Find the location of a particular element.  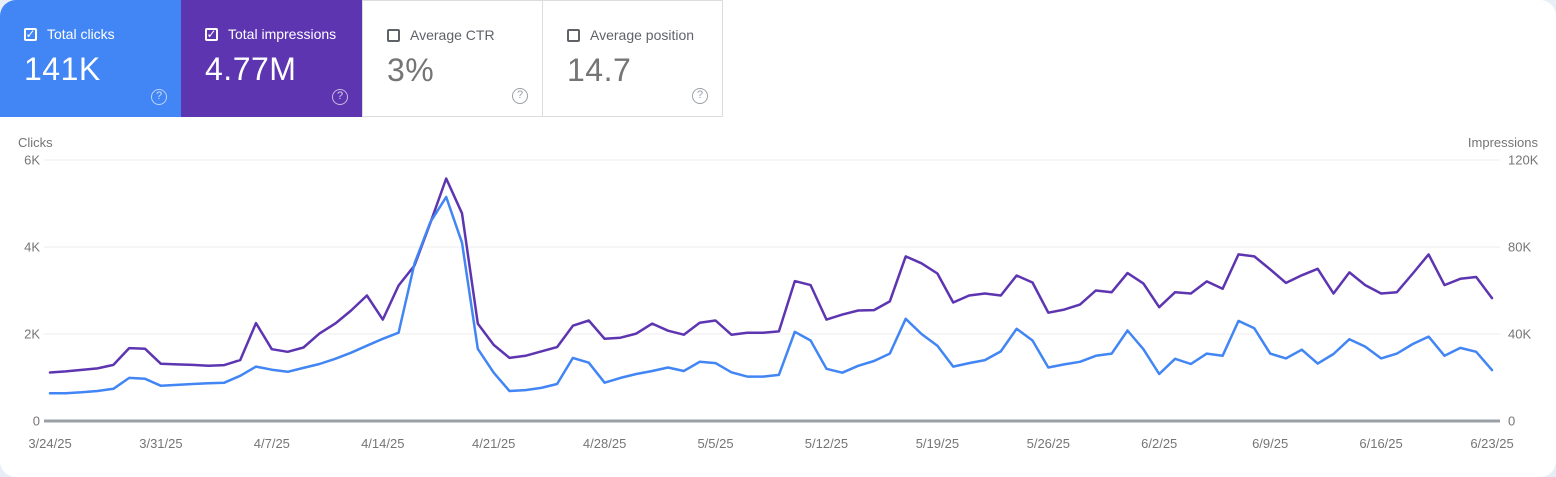

x-axis-tick-label: 5/19/25 is located at coordinates (937, 443).